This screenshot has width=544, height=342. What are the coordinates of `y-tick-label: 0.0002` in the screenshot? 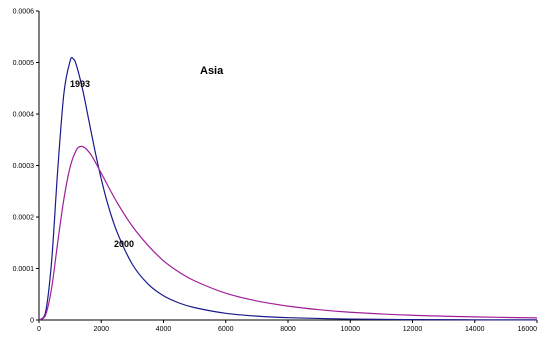 It's located at (24, 218).